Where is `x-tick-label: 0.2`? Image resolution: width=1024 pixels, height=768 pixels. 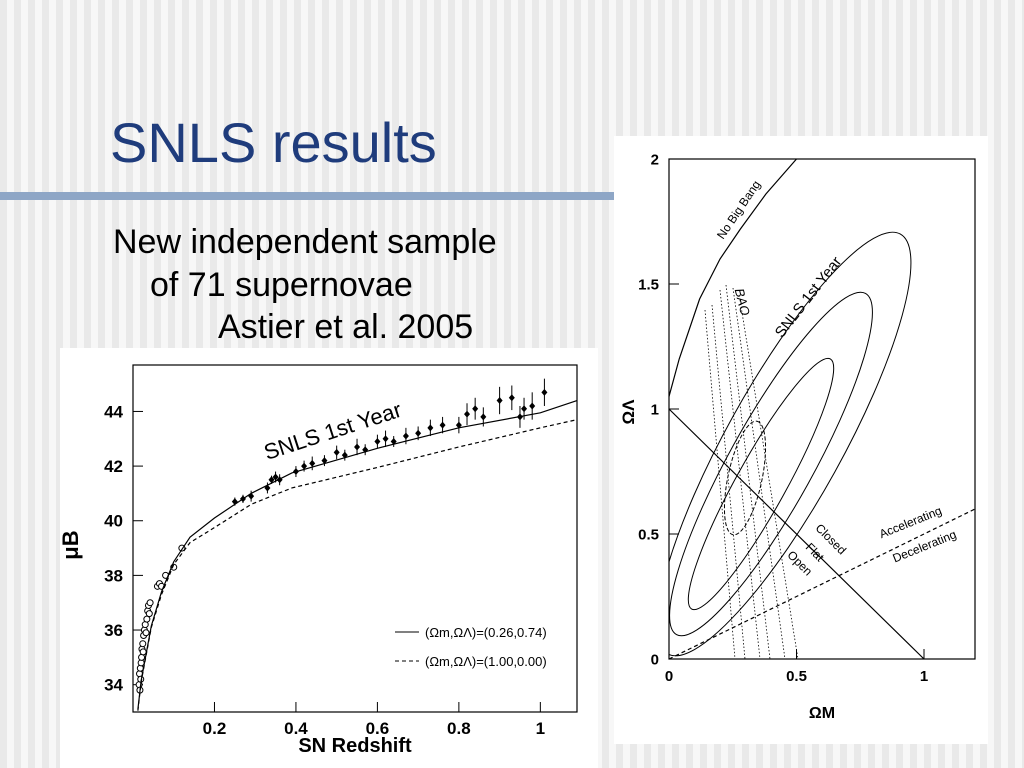 x-tick-label: 0.2 is located at coordinates (215, 728).